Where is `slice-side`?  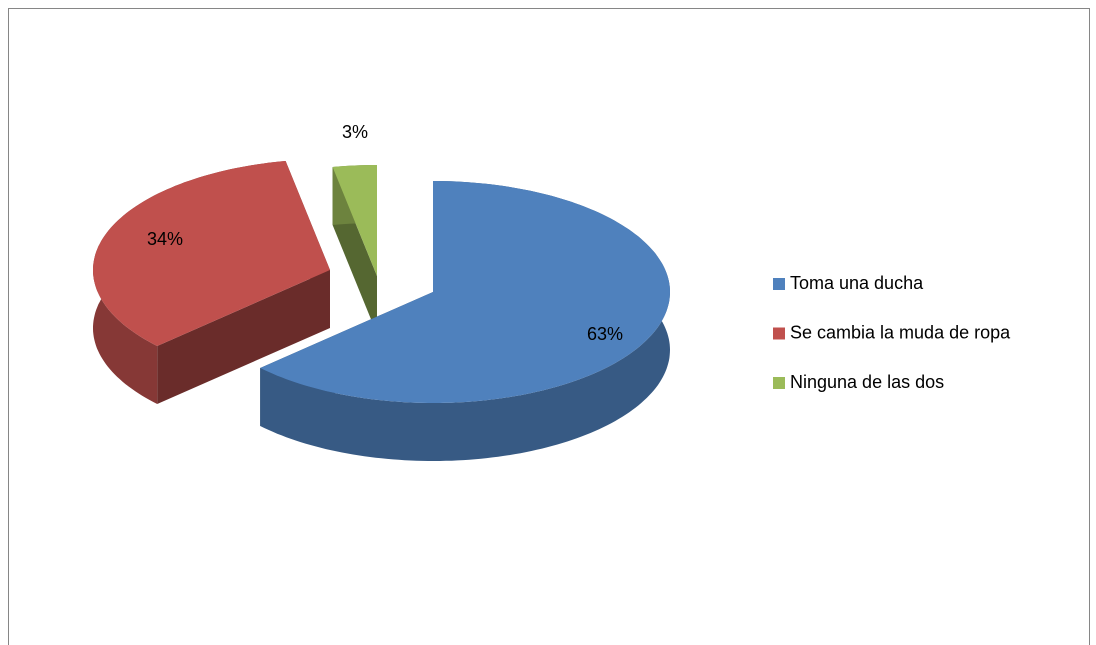
slice-side is located at coordinates (243, 337).